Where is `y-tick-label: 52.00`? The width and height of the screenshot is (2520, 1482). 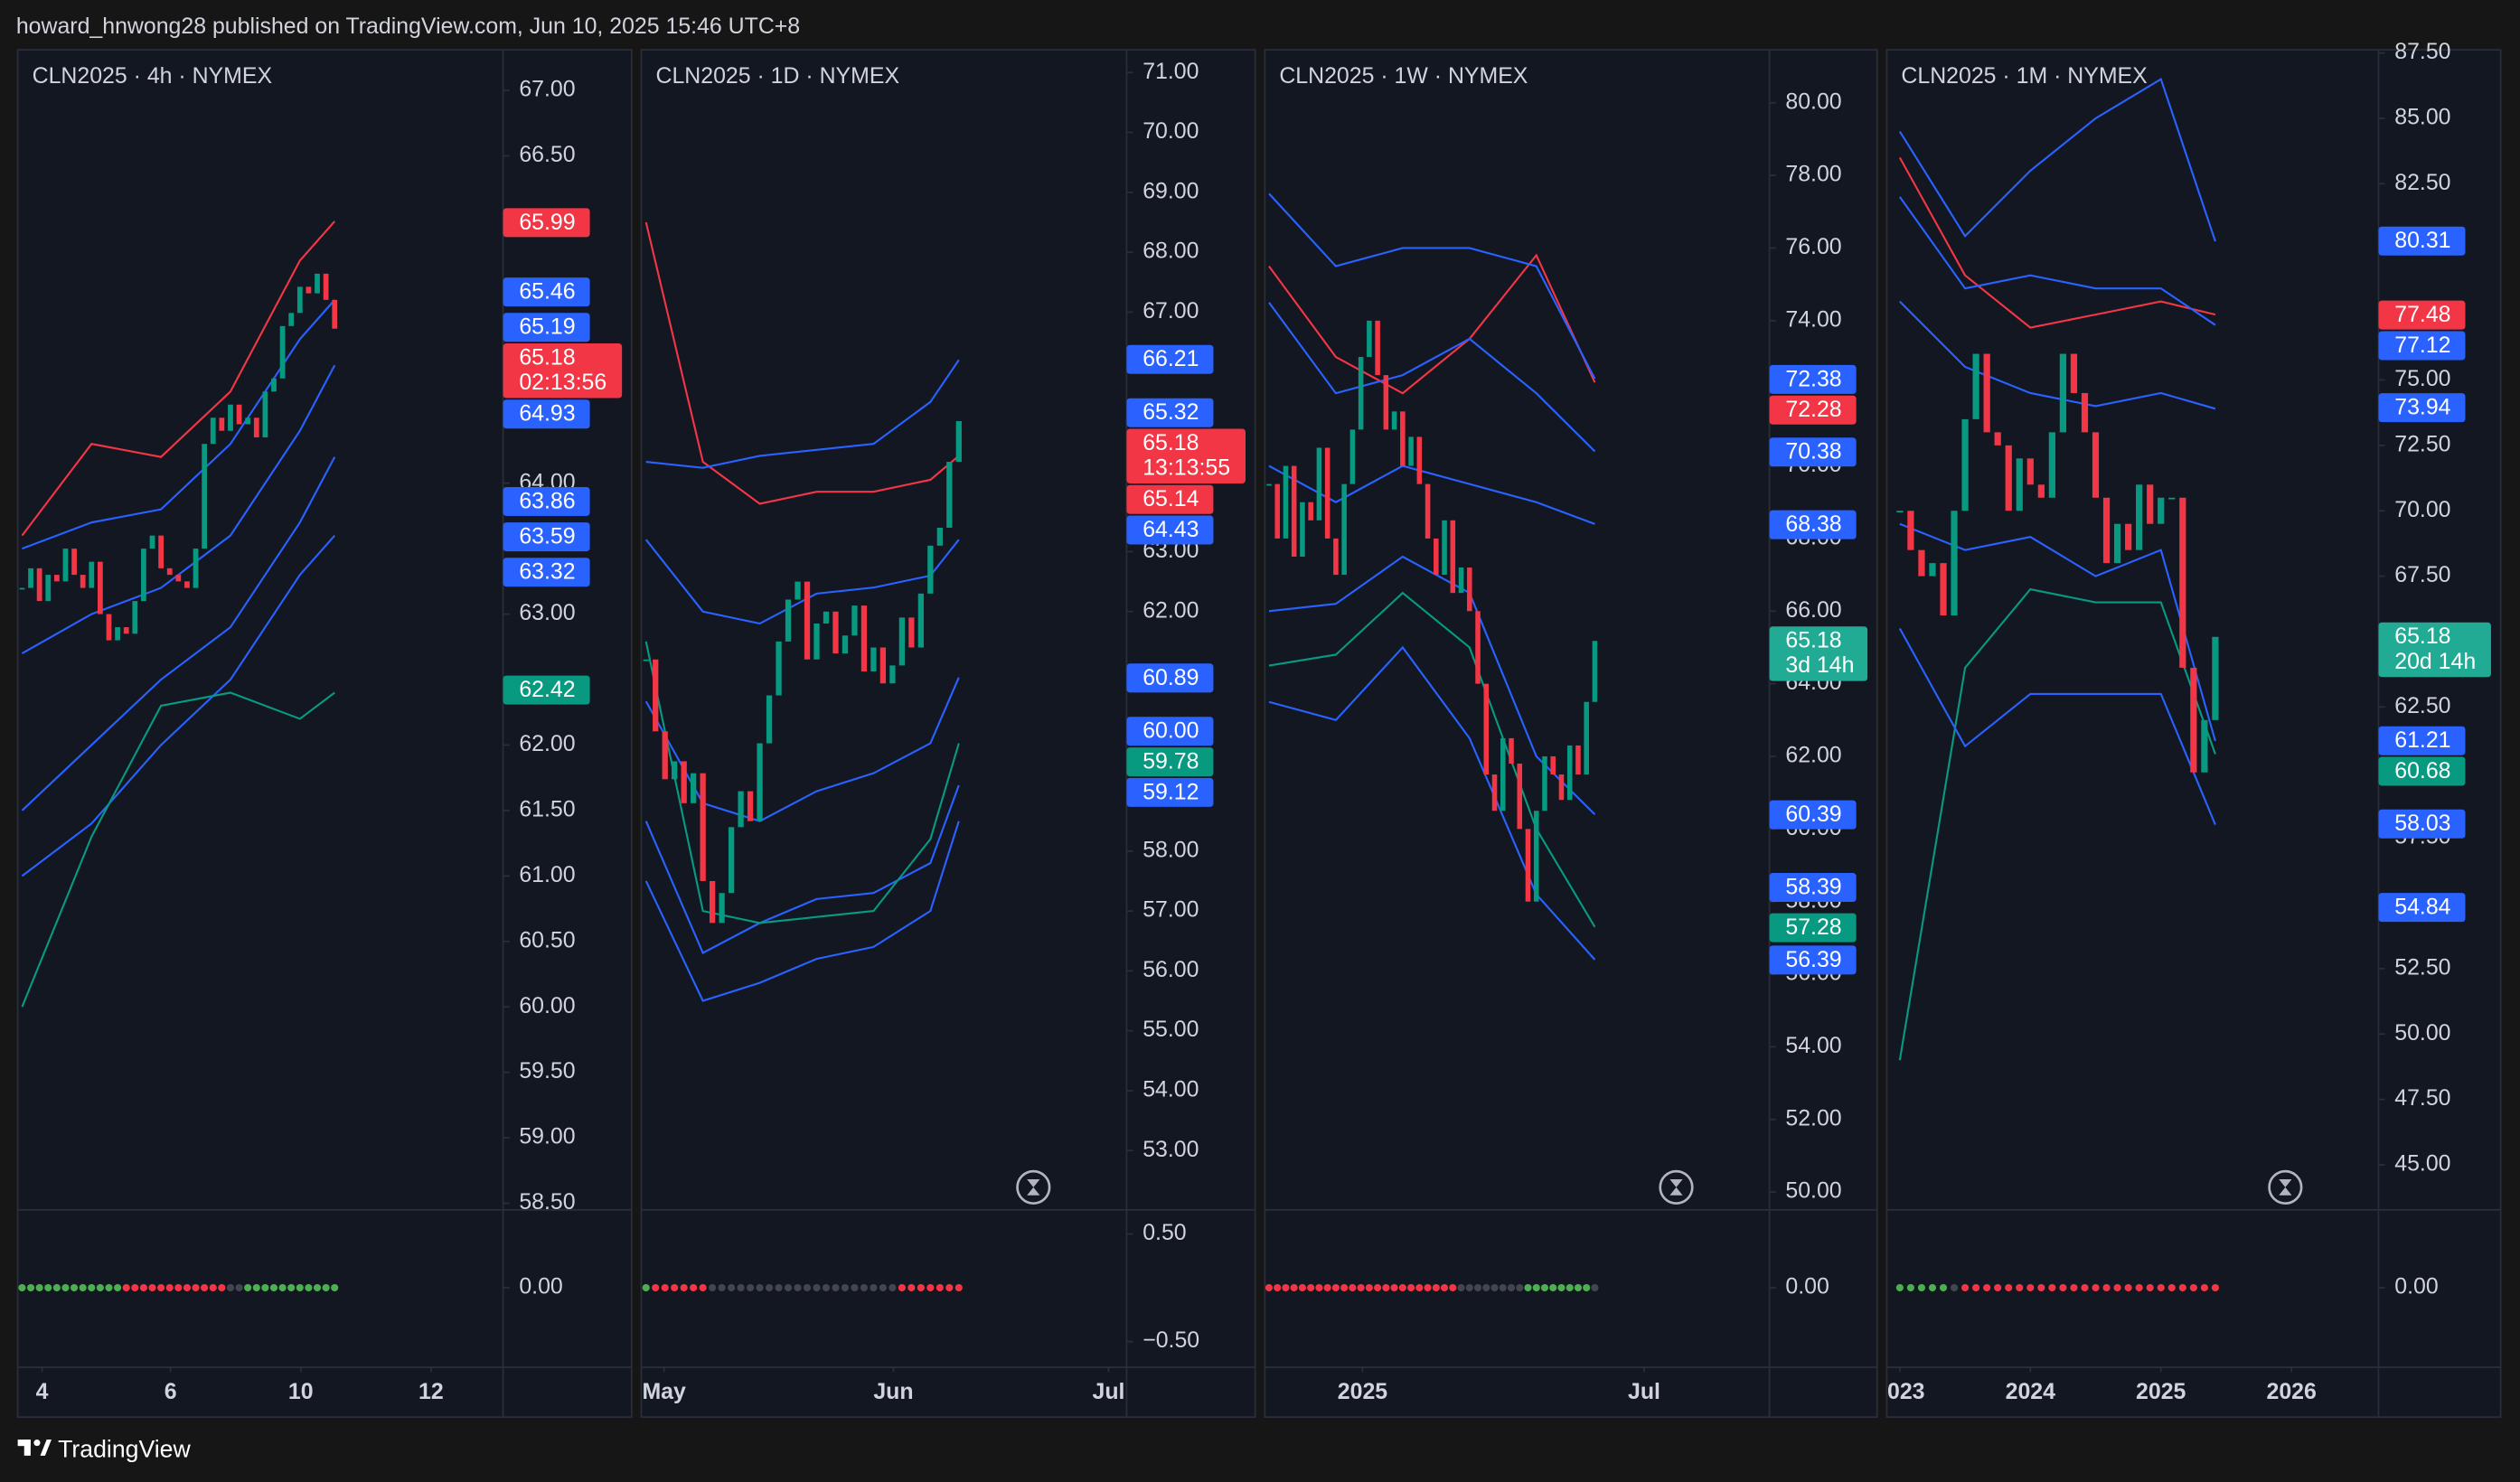 y-tick-label: 52.00 is located at coordinates (1813, 1117).